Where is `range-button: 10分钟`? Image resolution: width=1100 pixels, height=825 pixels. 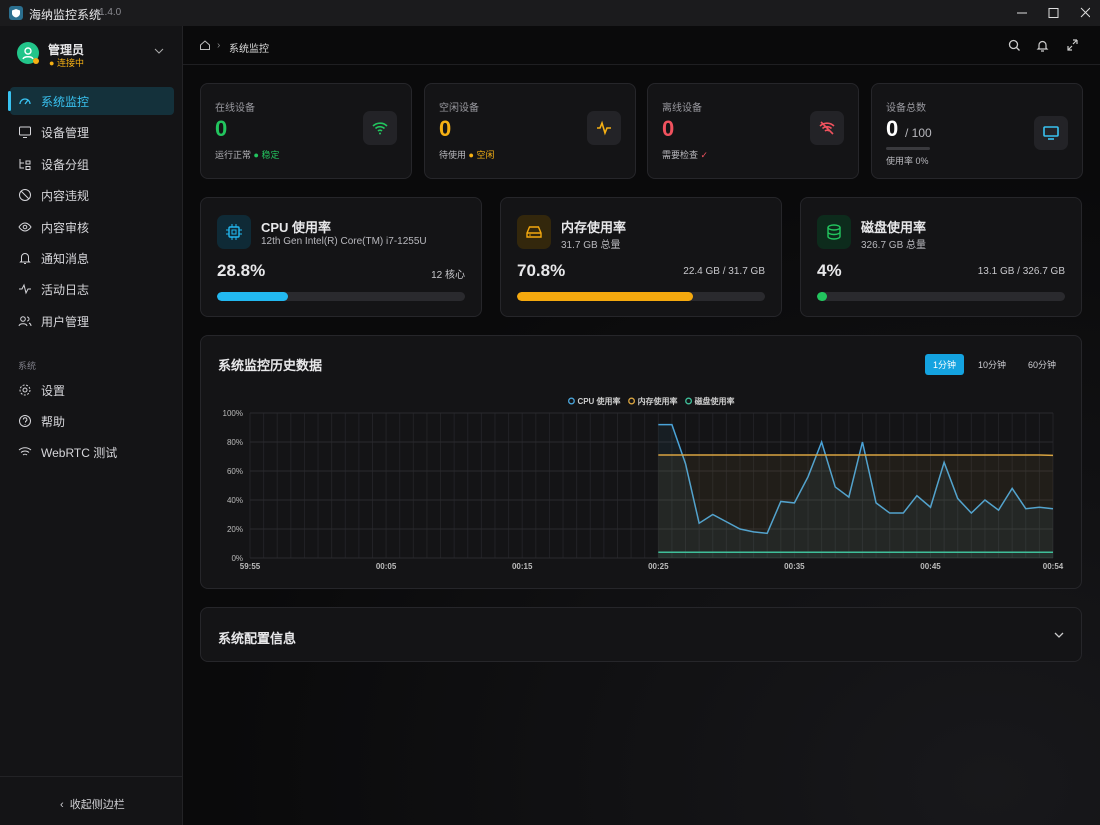 range-button: 10分钟 is located at coordinates (992, 365).